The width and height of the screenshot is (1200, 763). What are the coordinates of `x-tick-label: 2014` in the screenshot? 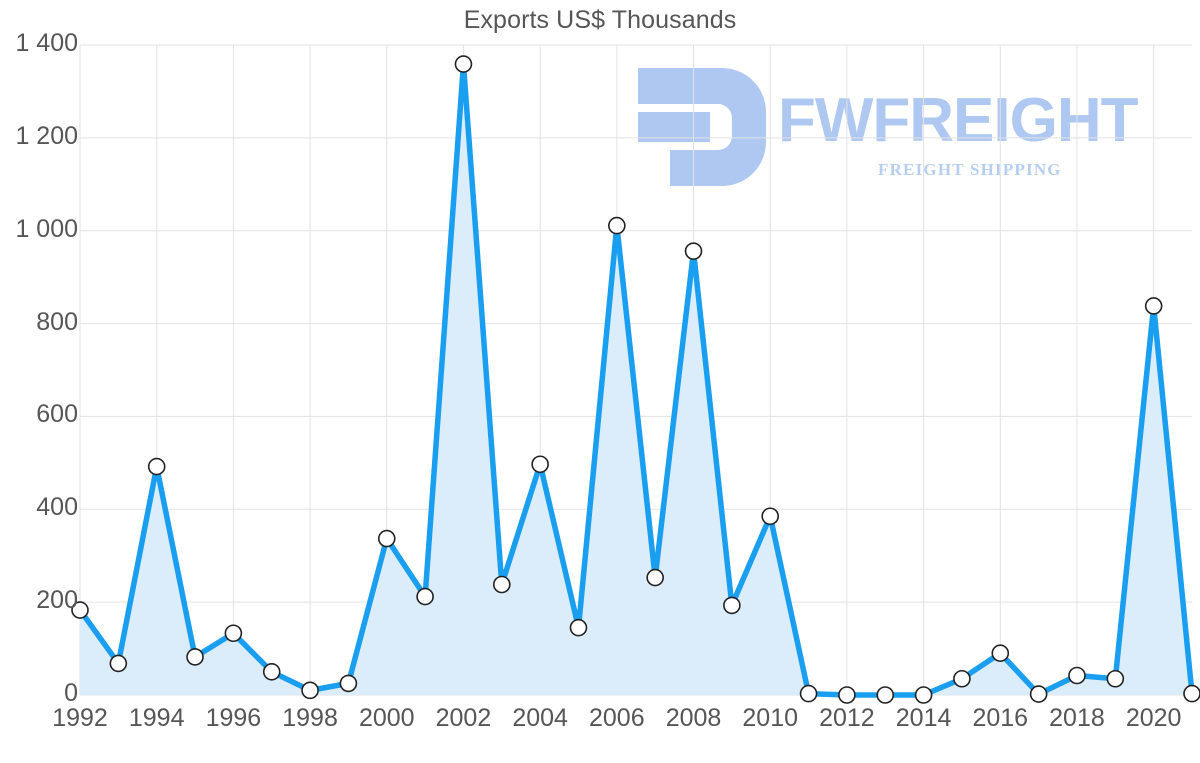 It's located at (923, 718).